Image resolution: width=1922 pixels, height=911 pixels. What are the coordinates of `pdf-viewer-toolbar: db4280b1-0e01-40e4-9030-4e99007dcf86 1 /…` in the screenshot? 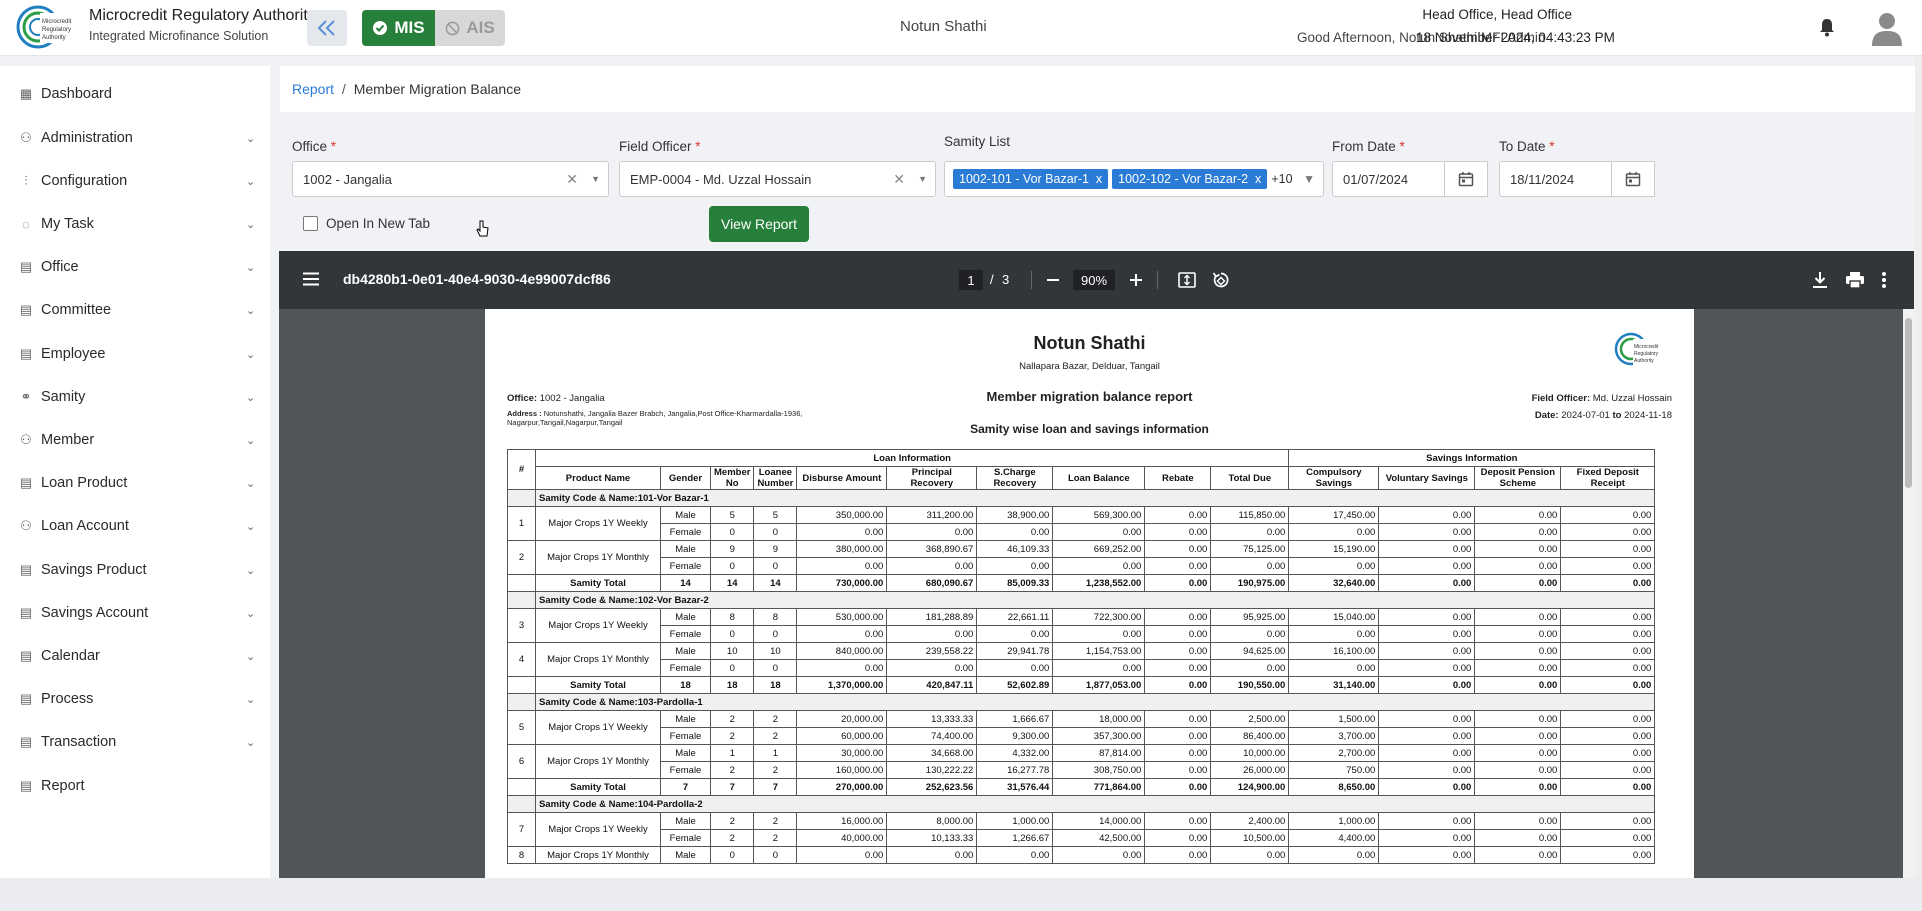 It's located at (1096, 280).